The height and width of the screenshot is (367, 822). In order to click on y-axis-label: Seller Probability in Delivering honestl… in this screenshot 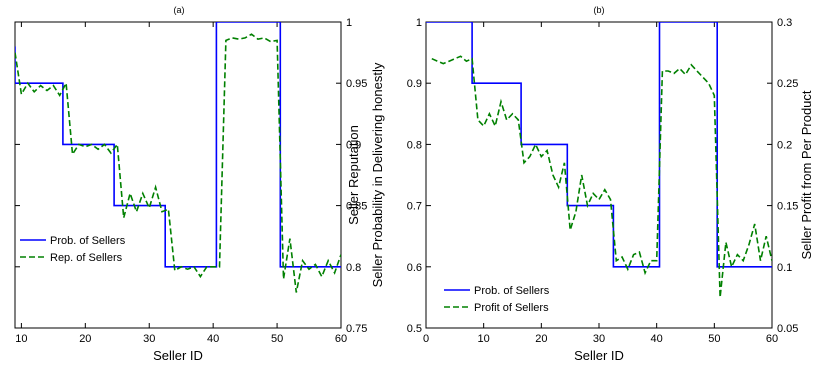, I will do `click(377, 174)`.